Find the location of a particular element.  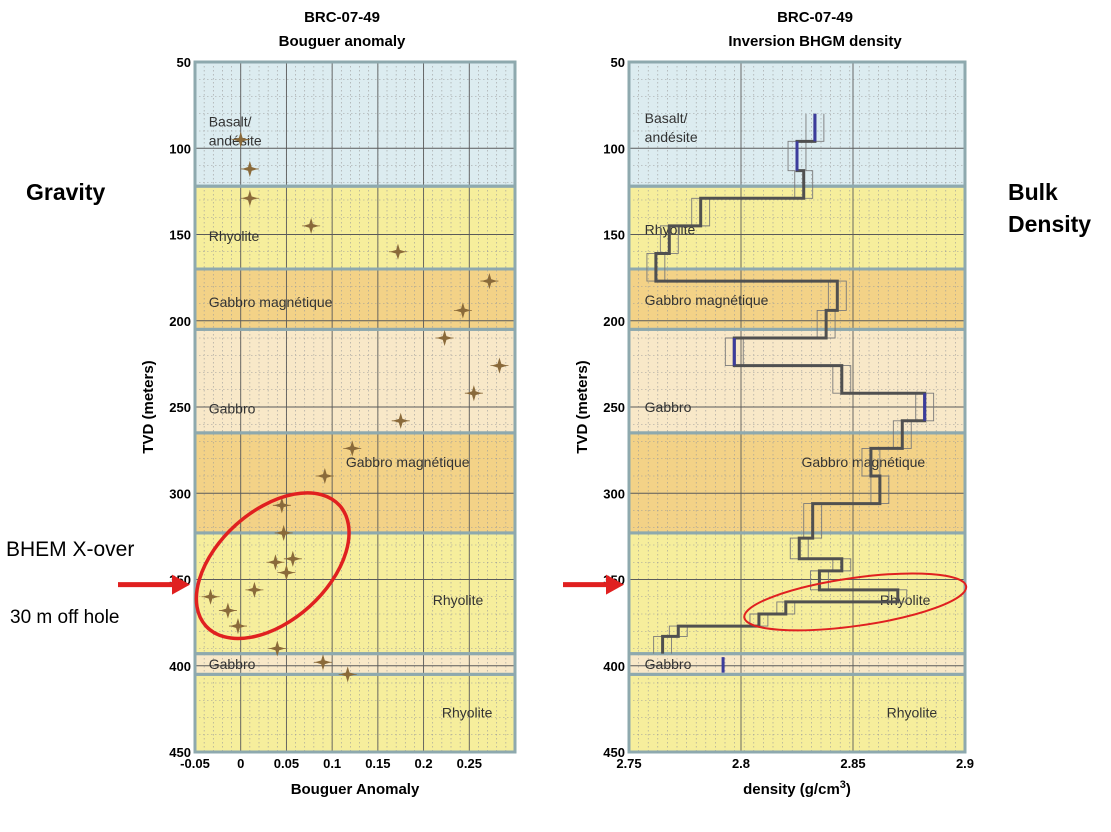

x-tick-label: 0.25 is located at coordinates (469, 763).